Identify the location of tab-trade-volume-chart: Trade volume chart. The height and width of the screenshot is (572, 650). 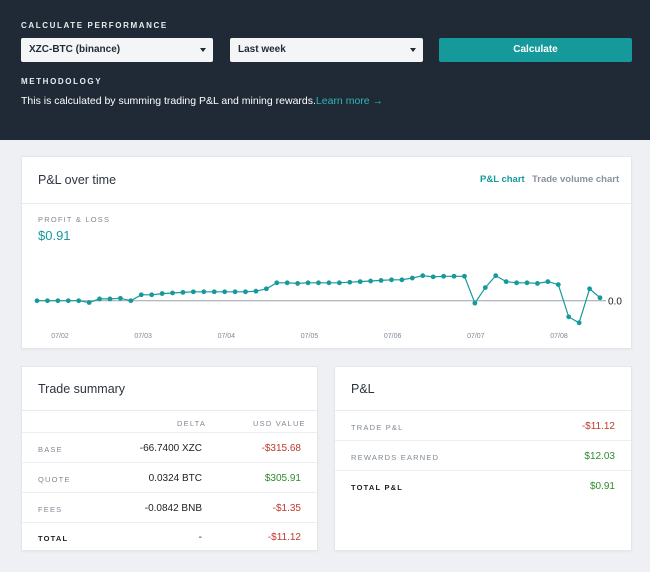
(576, 179).